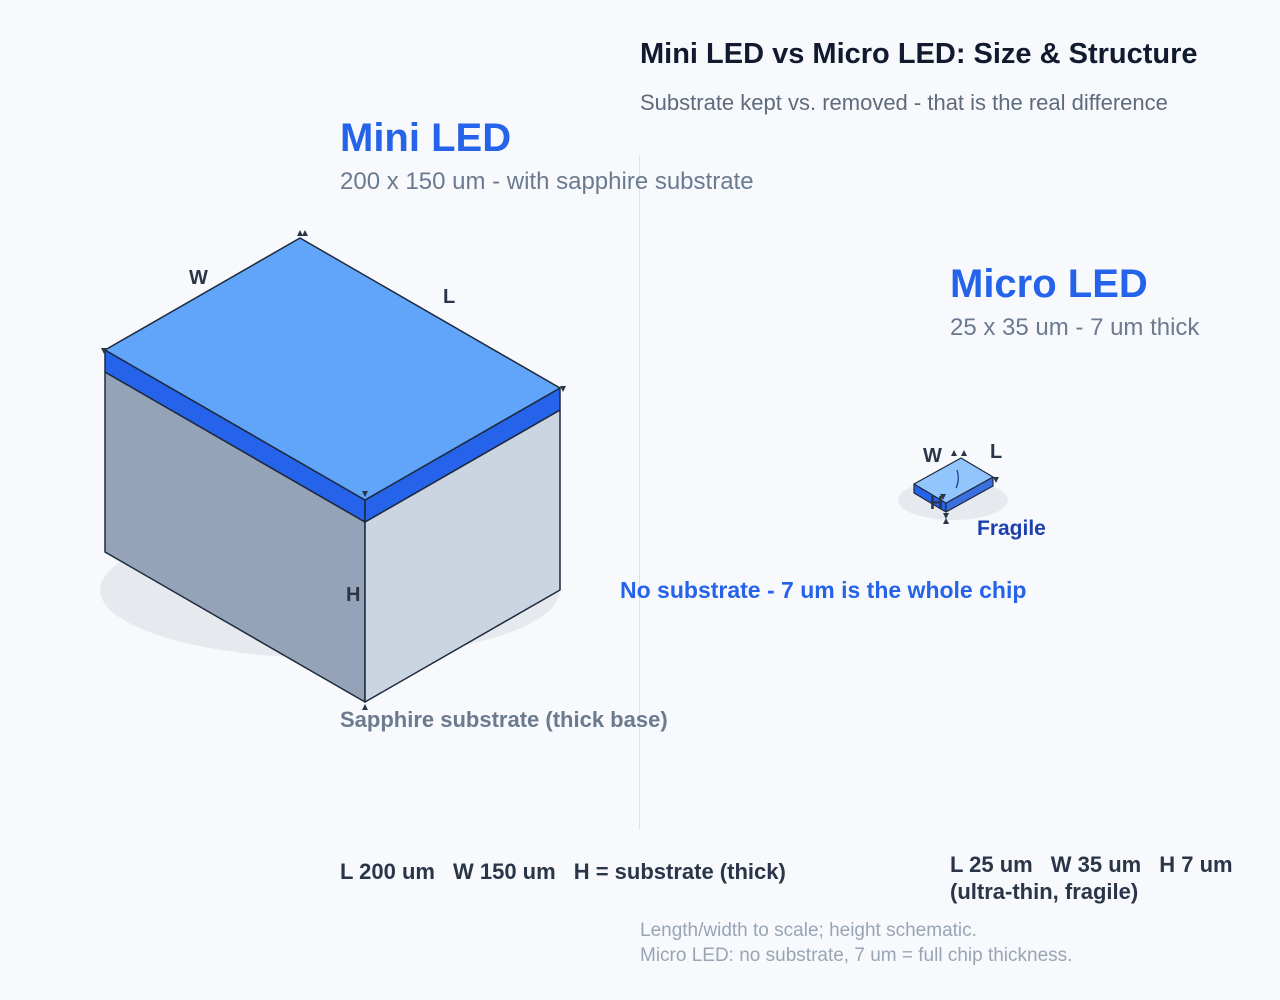 This screenshot has height=1000, width=1280. What do you see at coordinates (991, 864) in the screenshot?
I see `micro-spec-length: L 25 um` at bounding box center [991, 864].